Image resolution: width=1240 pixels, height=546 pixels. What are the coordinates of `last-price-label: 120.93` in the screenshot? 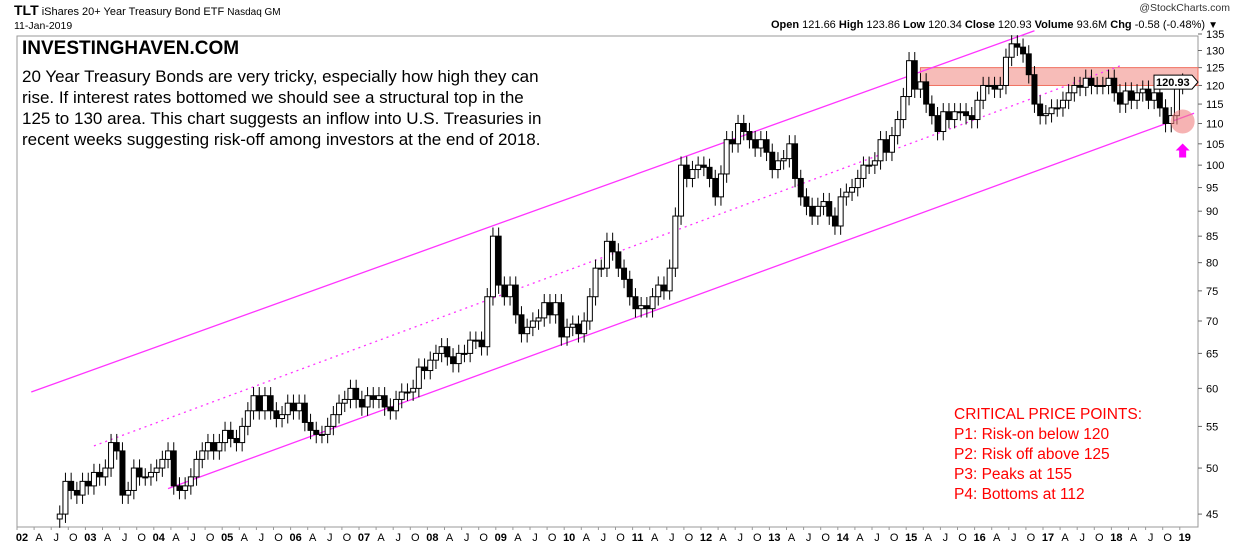 It's located at (1173, 83).